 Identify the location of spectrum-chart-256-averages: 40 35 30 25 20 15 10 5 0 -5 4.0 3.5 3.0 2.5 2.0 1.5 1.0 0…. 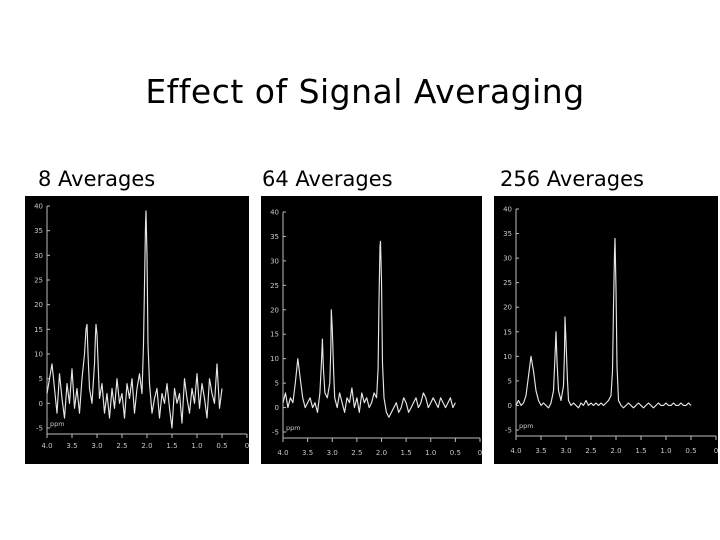
(610, 331).